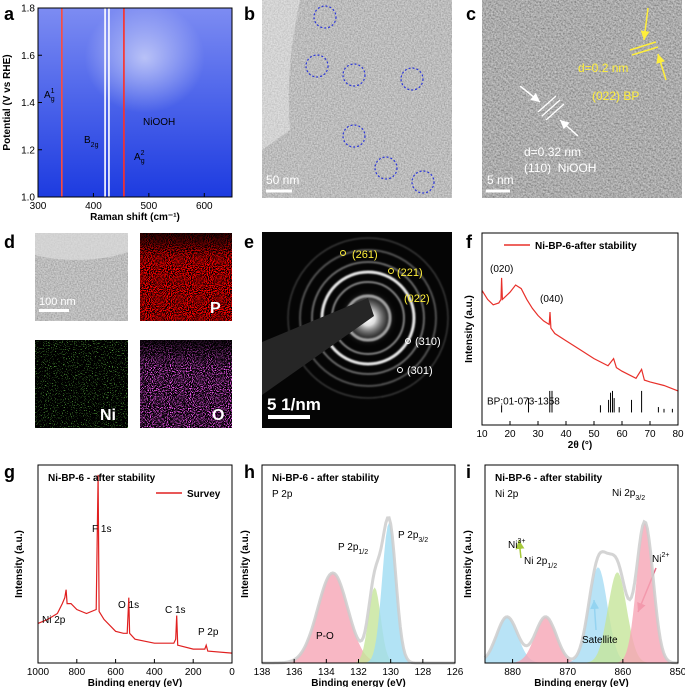 The width and height of the screenshot is (685, 687). What do you see at coordinates (282, 494) in the screenshot?
I see `chart-subtitle: P 2p` at bounding box center [282, 494].